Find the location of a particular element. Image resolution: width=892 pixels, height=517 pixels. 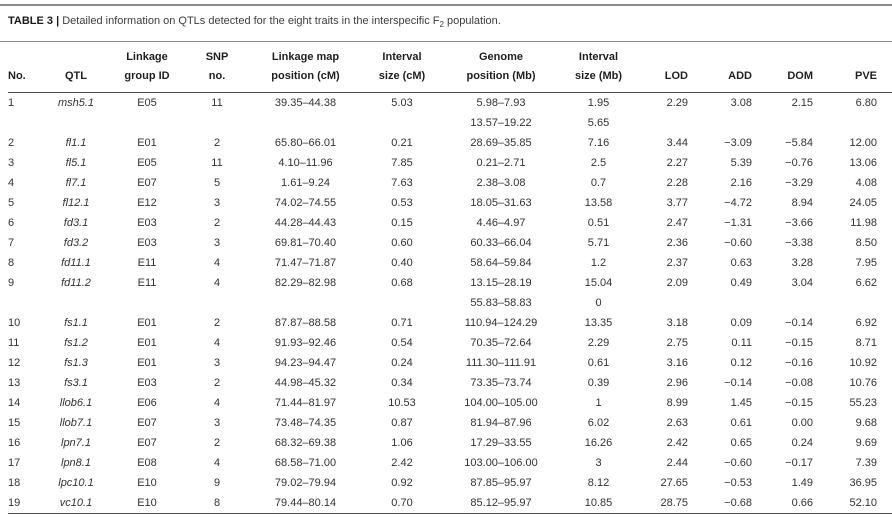

cell-genome-position: 73.35–73.74 is located at coordinates (501, 383).